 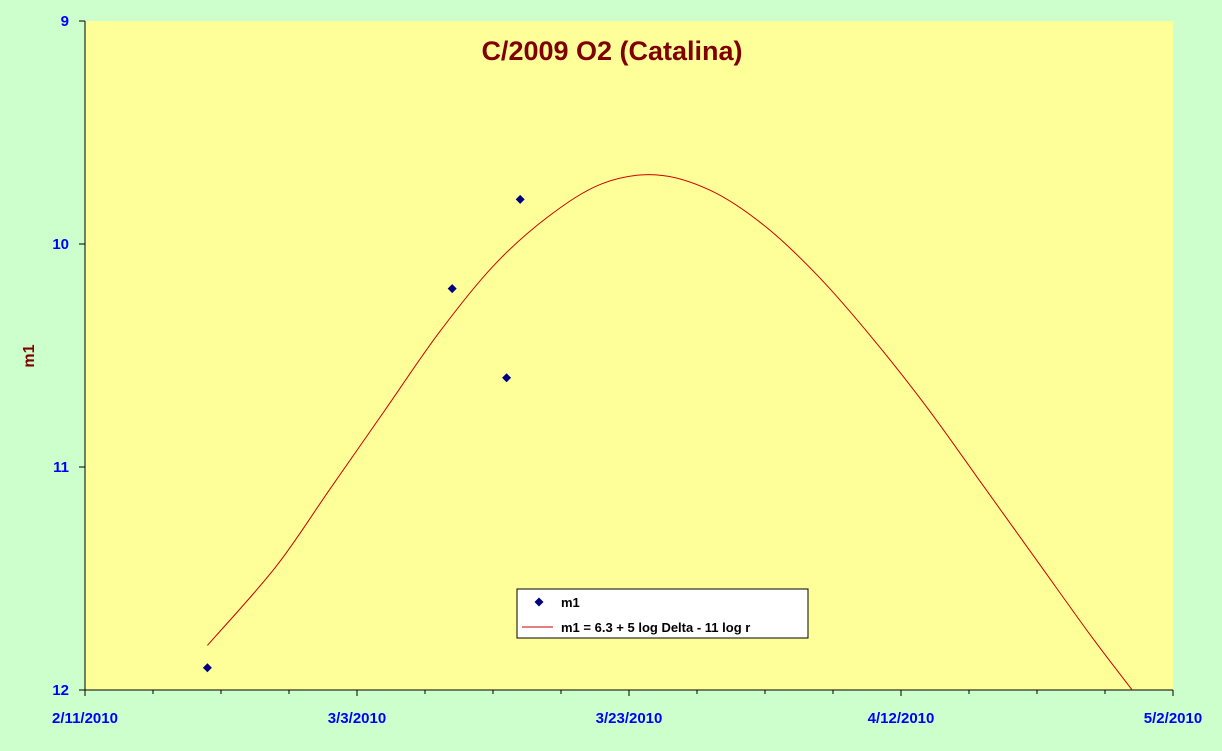 What do you see at coordinates (629, 718) in the screenshot?
I see `x-tick-label: 3/23/2010` at bounding box center [629, 718].